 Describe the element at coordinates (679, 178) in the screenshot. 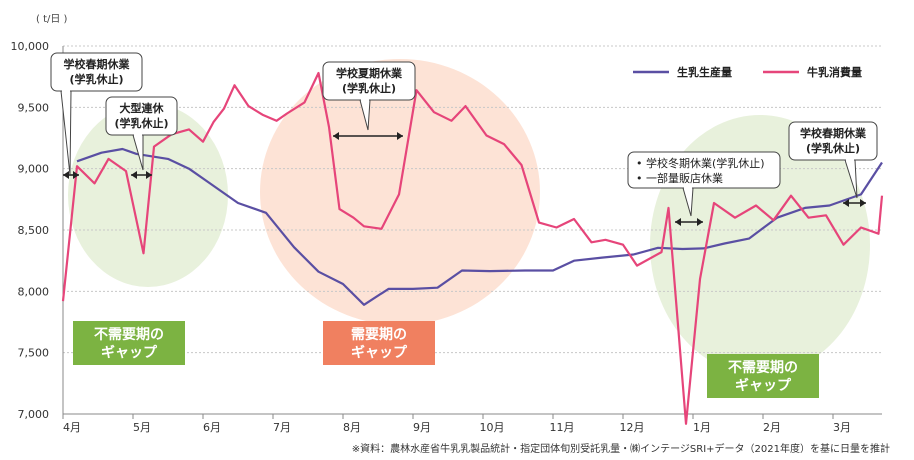

I see `callout-label: • 一部量販店休業` at that location.